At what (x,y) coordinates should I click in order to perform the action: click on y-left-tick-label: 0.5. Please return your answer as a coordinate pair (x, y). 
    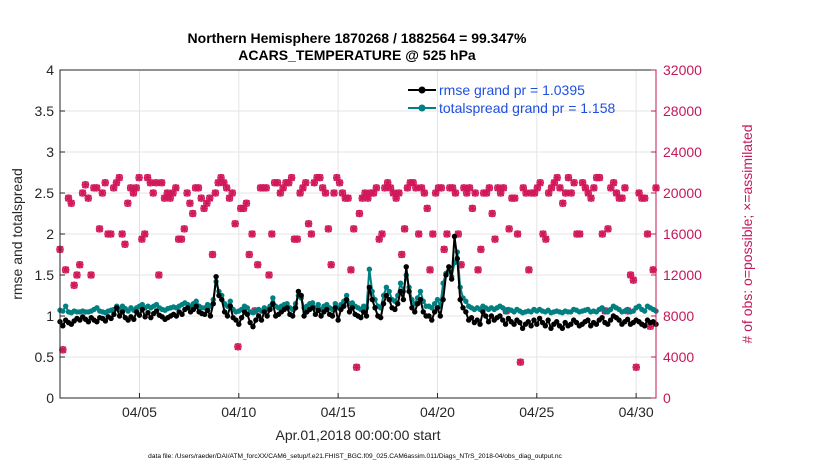
    Looking at the image, I should click on (45, 357).